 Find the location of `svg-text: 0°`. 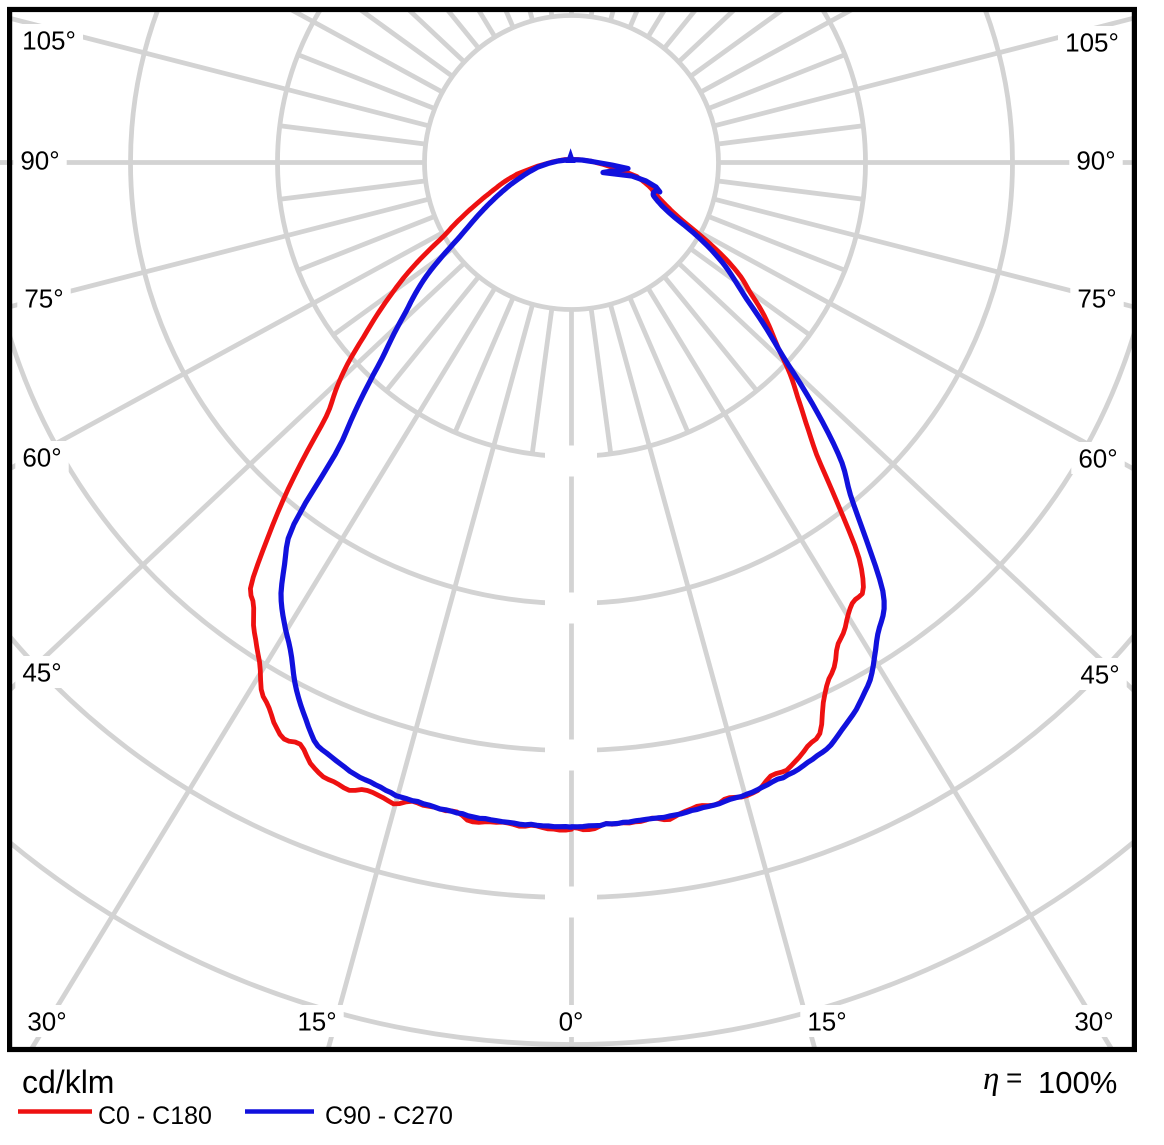

svg-text: 0° is located at coordinates (571, 1021).